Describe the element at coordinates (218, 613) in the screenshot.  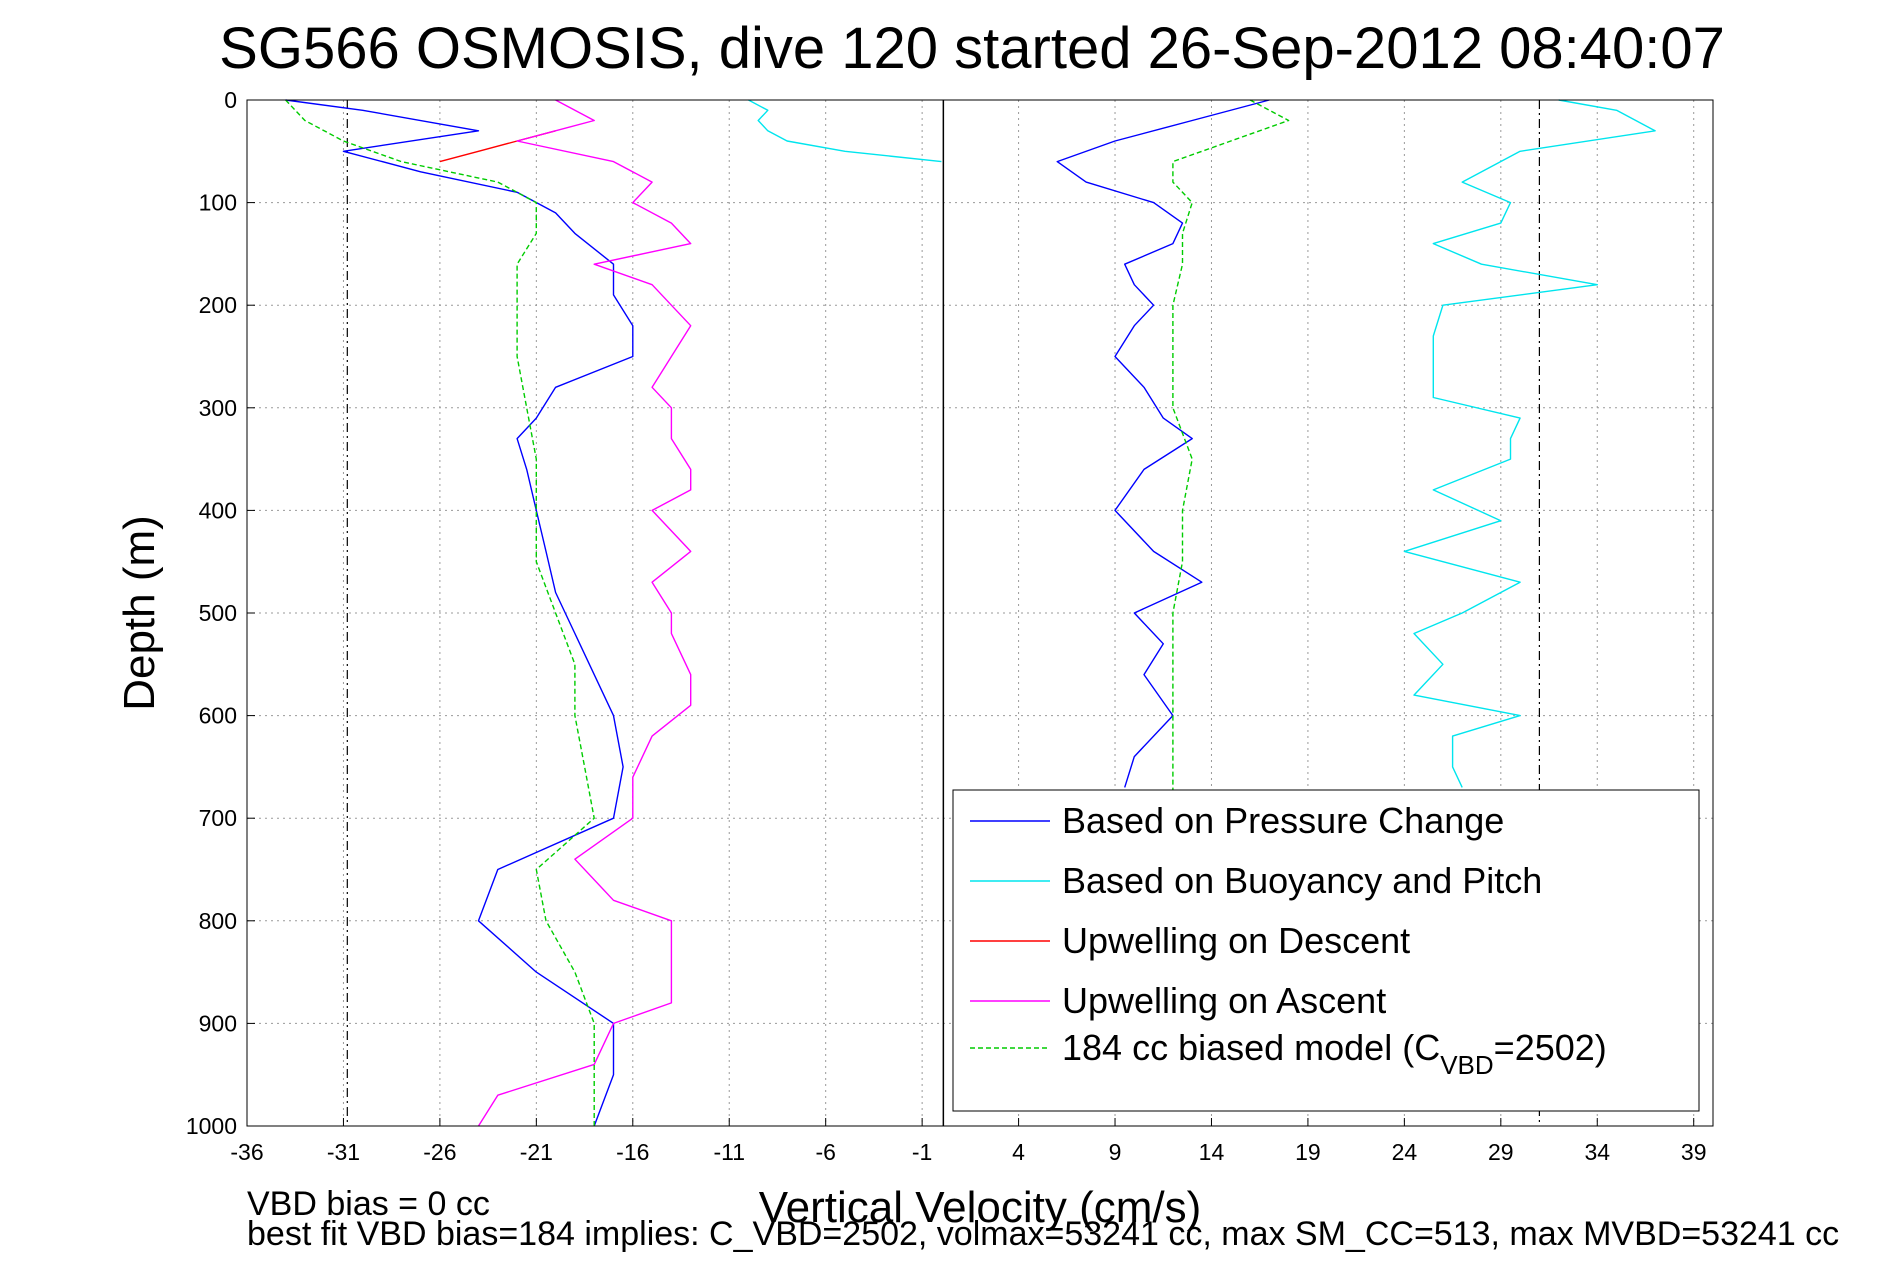
I see `y-tick-label: 500` at that location.